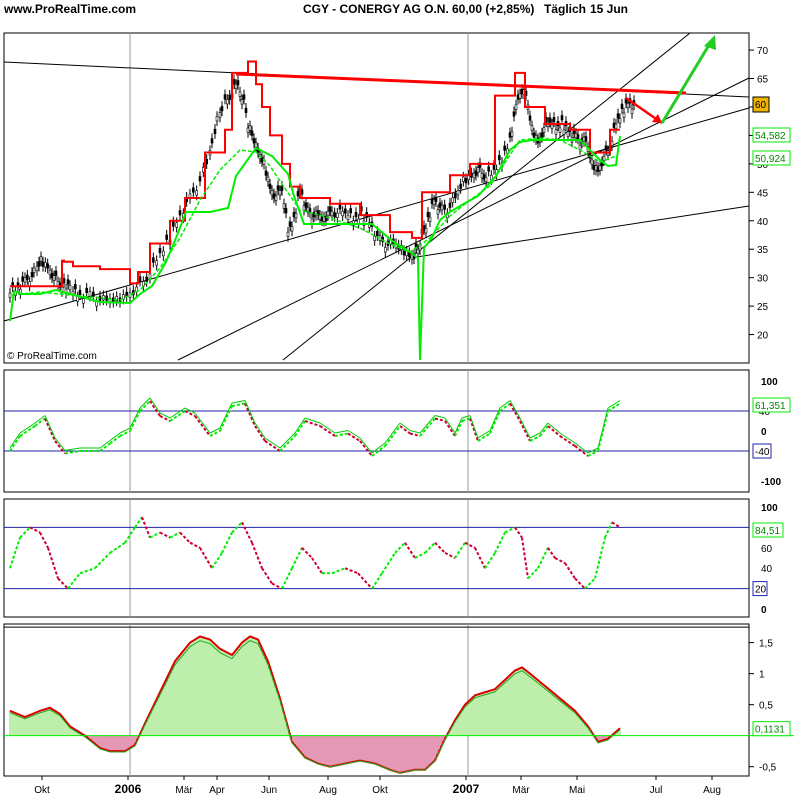  What do you see at coordinates (70, 9) in the screenshot?
I see `site-link: www.ProRealTime.com` at bounding box center [70, 9].